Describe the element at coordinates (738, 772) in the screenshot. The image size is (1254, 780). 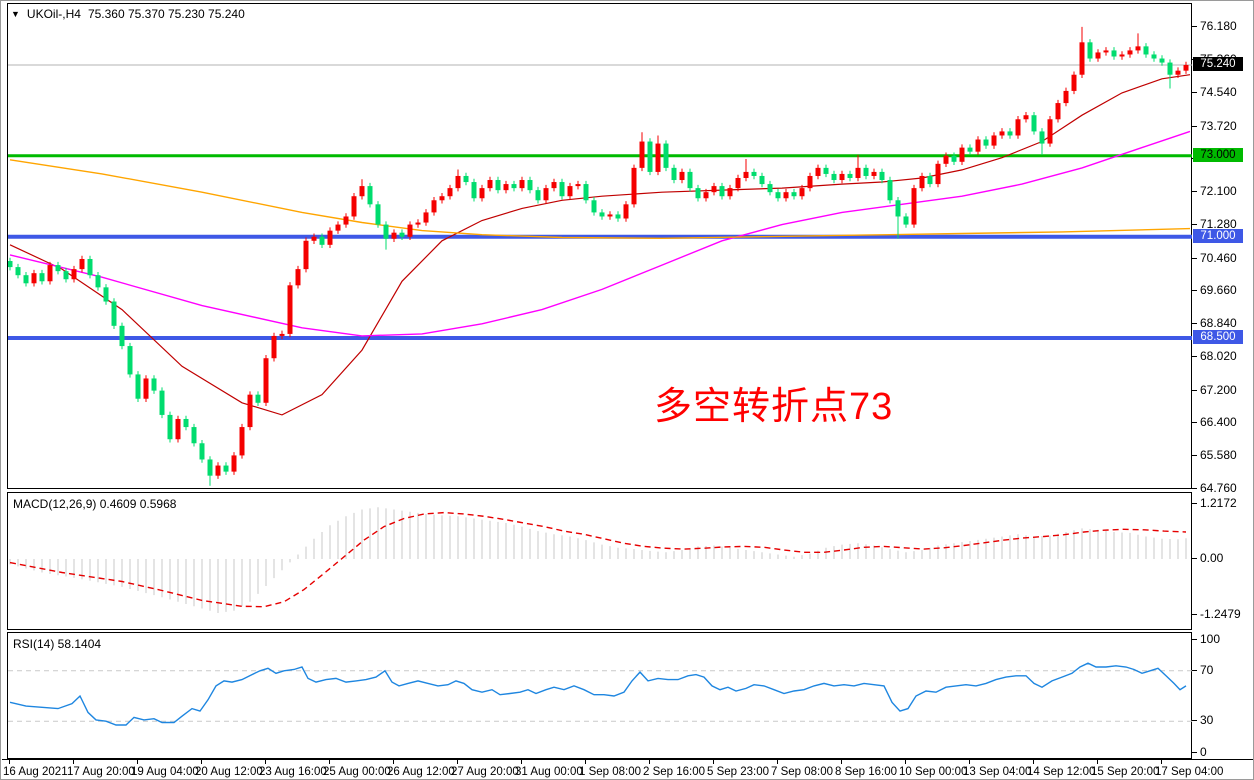
I see `time-tick-label: 5 Sep 23:00` at that location.